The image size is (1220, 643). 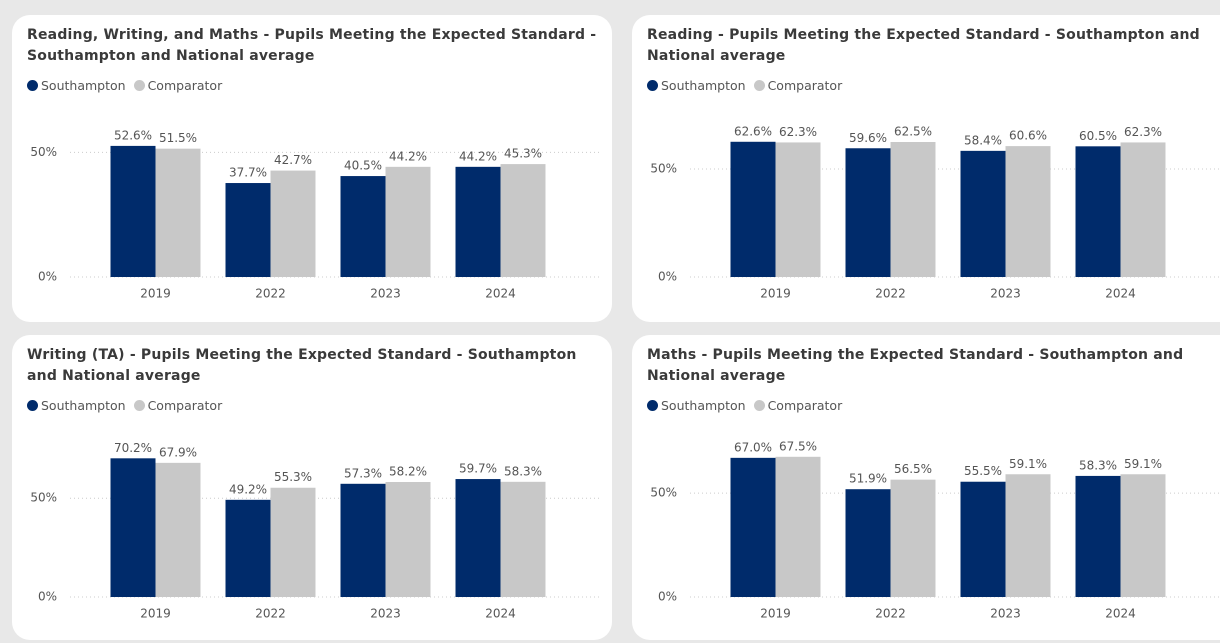 I want to click on data-label: 67.5%, so click(x=798, y=446).